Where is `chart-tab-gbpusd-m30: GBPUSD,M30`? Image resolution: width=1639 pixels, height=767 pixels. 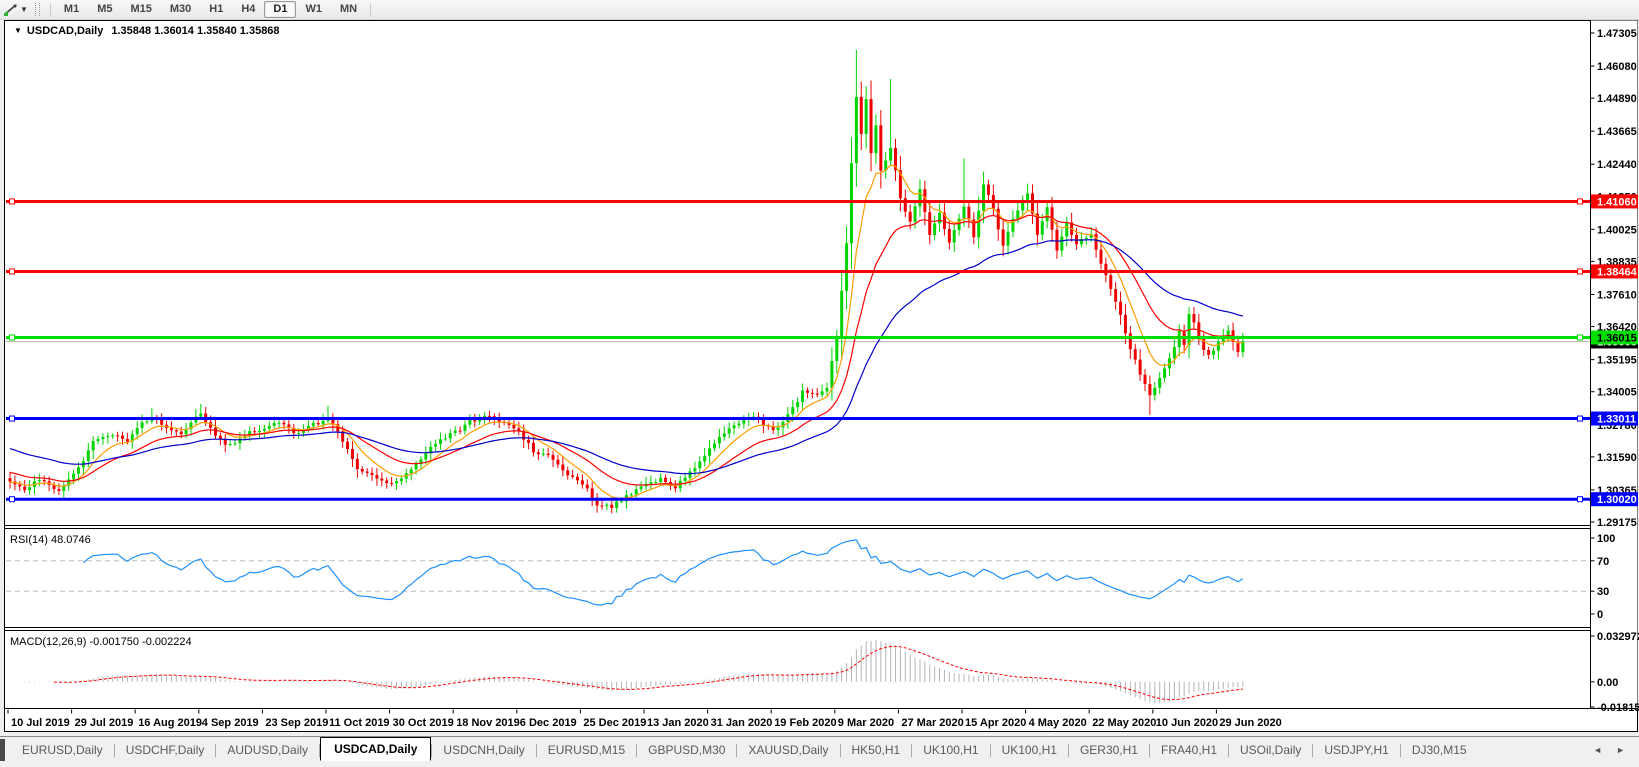
chart-tab-gbpusd-m30: GBPUSD,M30 is located at coordinates (687, 750).